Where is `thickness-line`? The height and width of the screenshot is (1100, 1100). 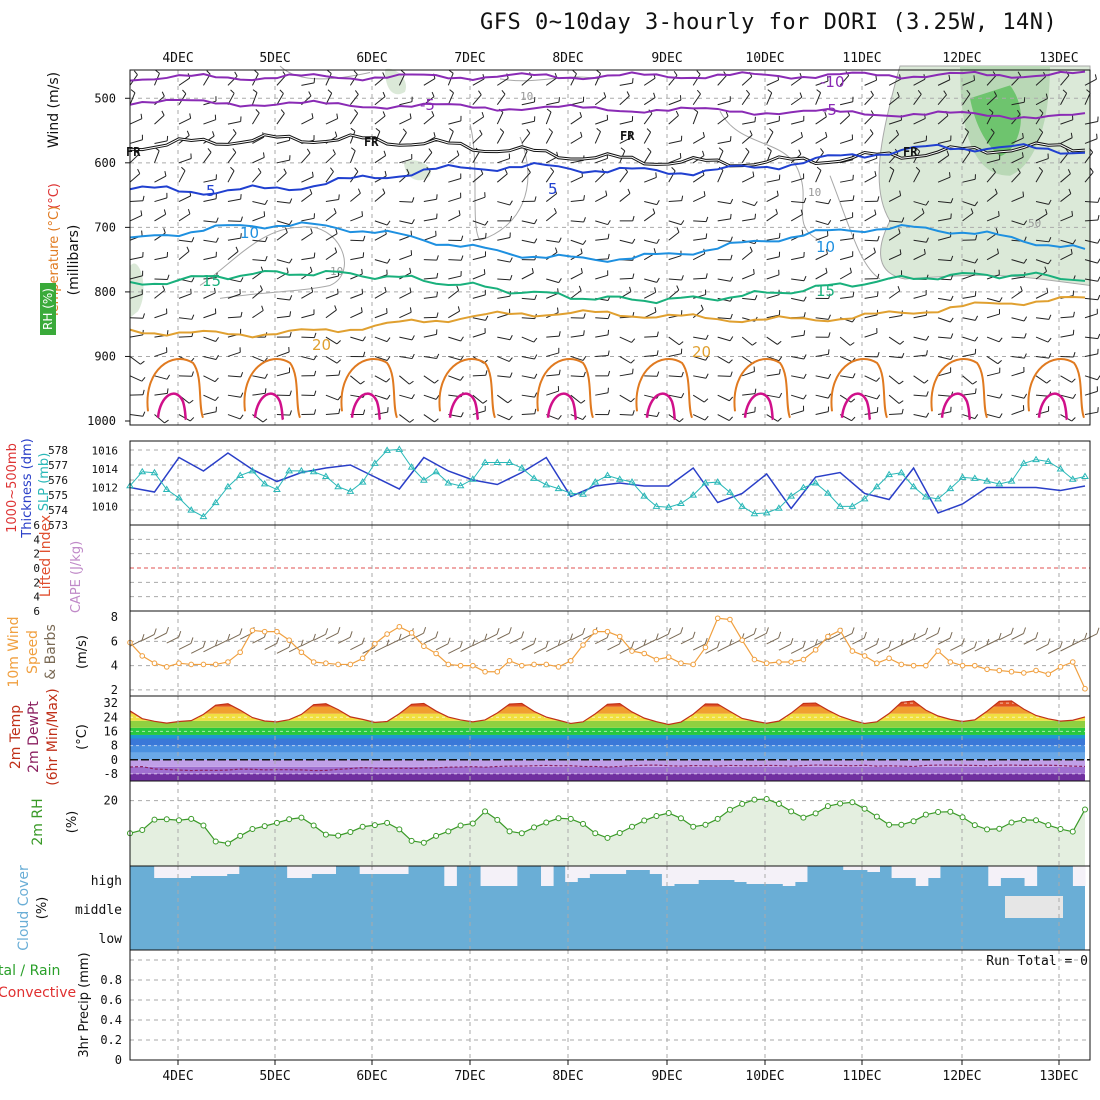
thickness-line is located at coordinates (607, 483).